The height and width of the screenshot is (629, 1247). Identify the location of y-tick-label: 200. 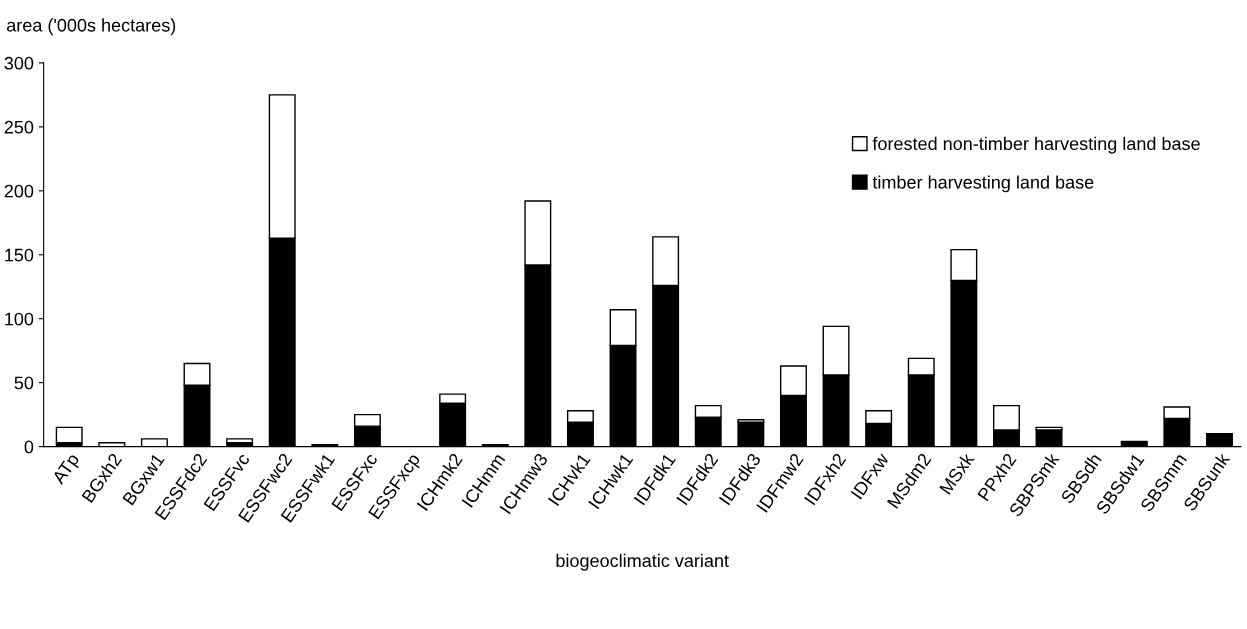
(19, 191).